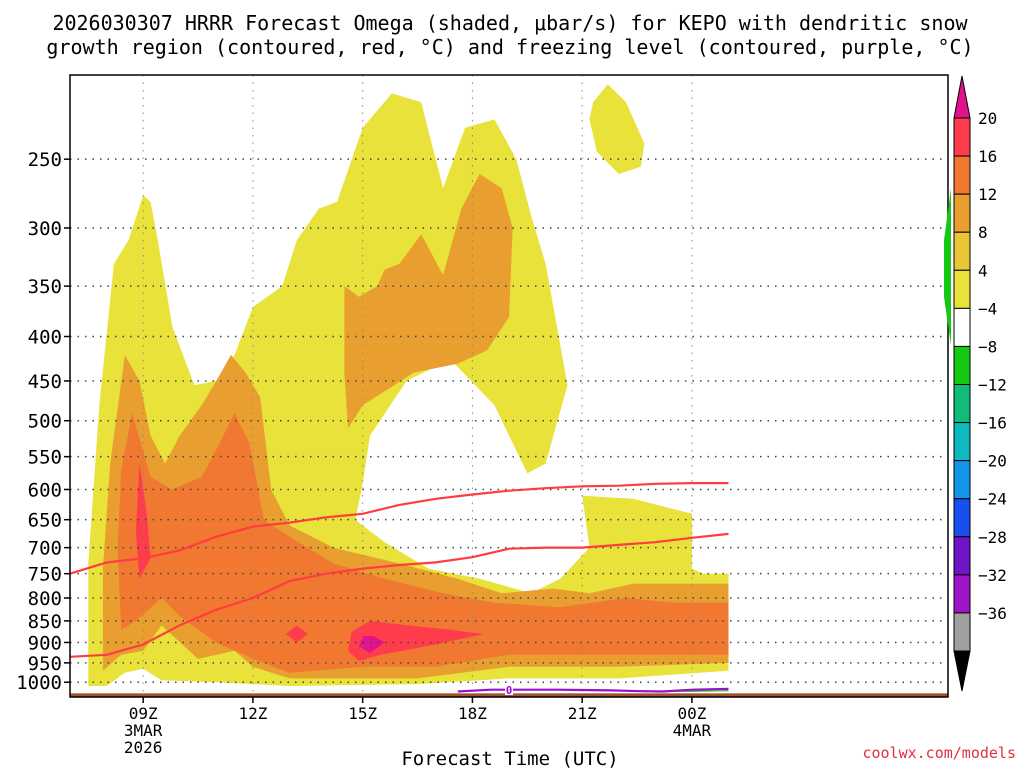 This screenshot has height=768, width=1024. Describe the element at coordinates (45, 622) in the screenshot. I see `y-tick-label-850: 850` at that location.